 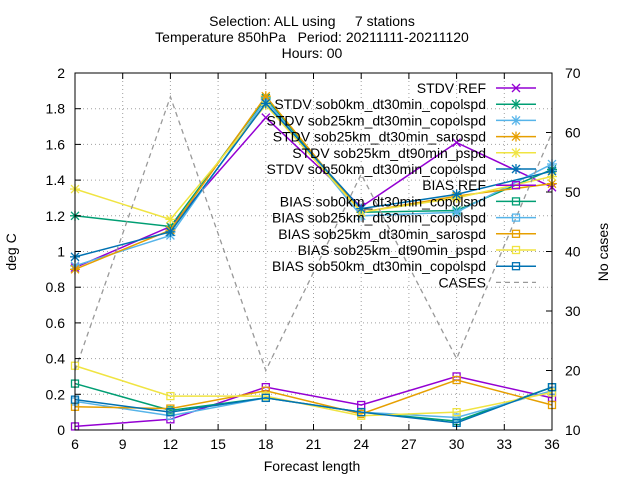 What do you see at coordinates (56, 394) in the screenshot?
I see `y-tick-label: 0.2` at bounding box center [56, 394].